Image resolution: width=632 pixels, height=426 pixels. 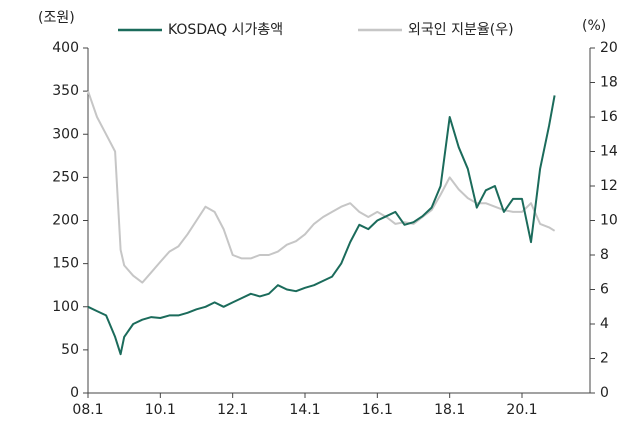 What do you see at coordinates (70, 350) in the screenshot?
I see `y-tick-label: 50` at bounding box center [70, 350].